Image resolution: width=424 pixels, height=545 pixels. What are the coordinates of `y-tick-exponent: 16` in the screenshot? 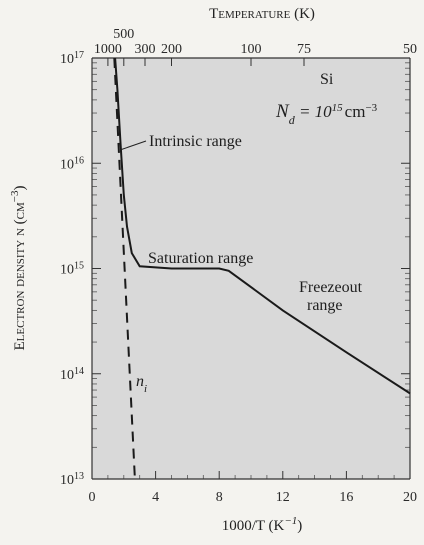 It's located at (79, 160).